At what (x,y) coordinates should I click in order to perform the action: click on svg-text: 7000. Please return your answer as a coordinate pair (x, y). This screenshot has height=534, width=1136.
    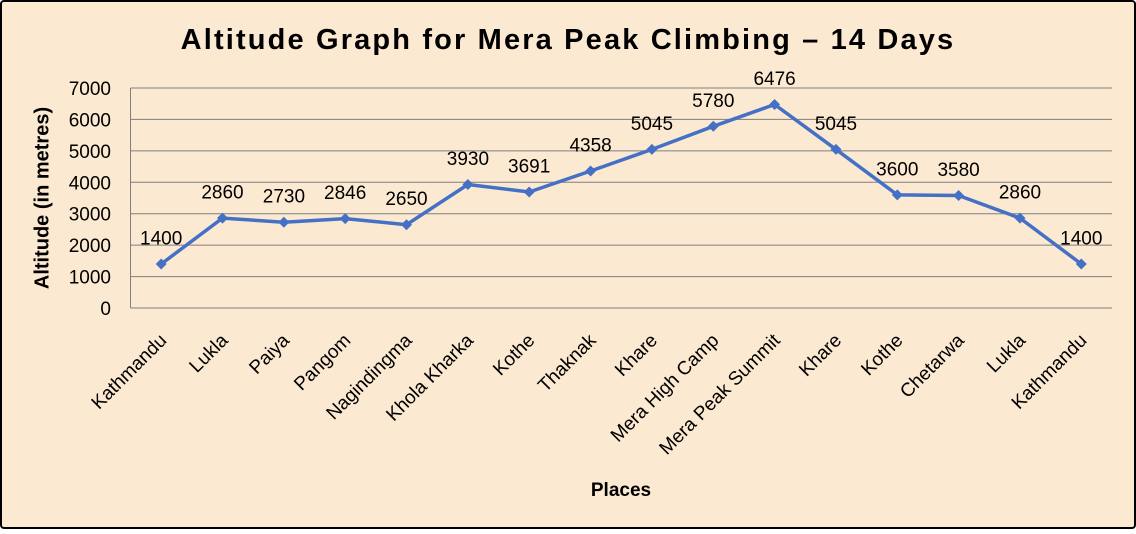
    Looking at the image, I should click on (90, 89).